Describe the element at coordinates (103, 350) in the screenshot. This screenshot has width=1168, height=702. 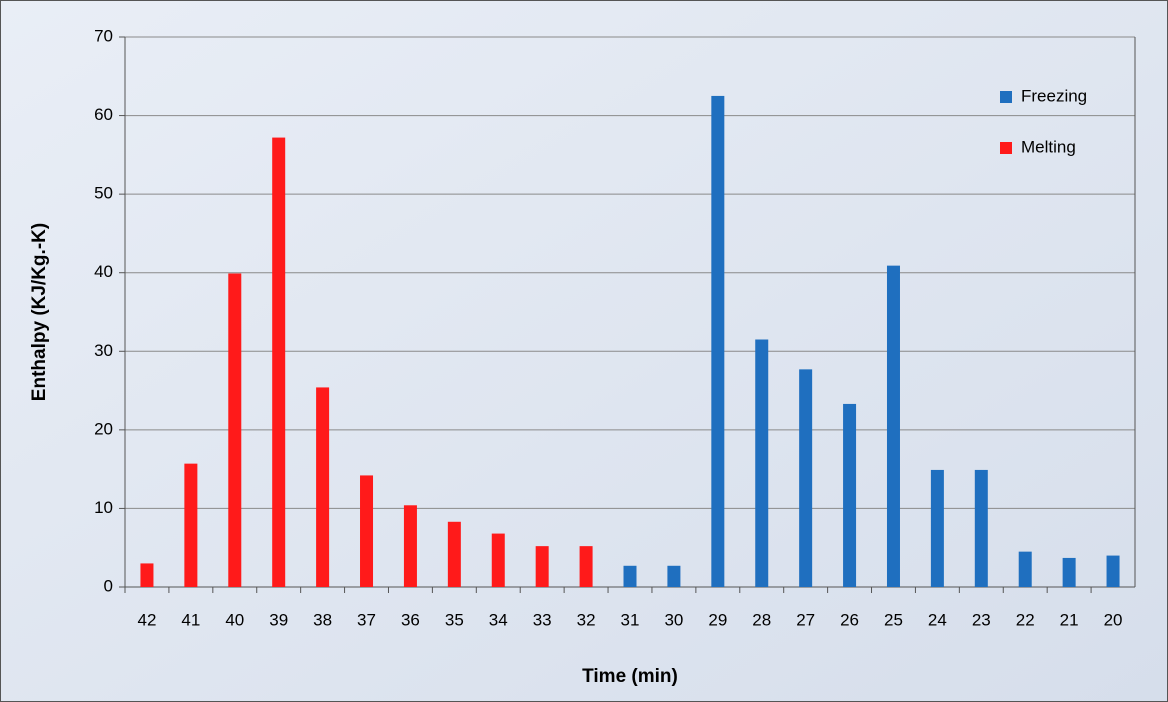
I see `y-tick-label: 30` at that location.